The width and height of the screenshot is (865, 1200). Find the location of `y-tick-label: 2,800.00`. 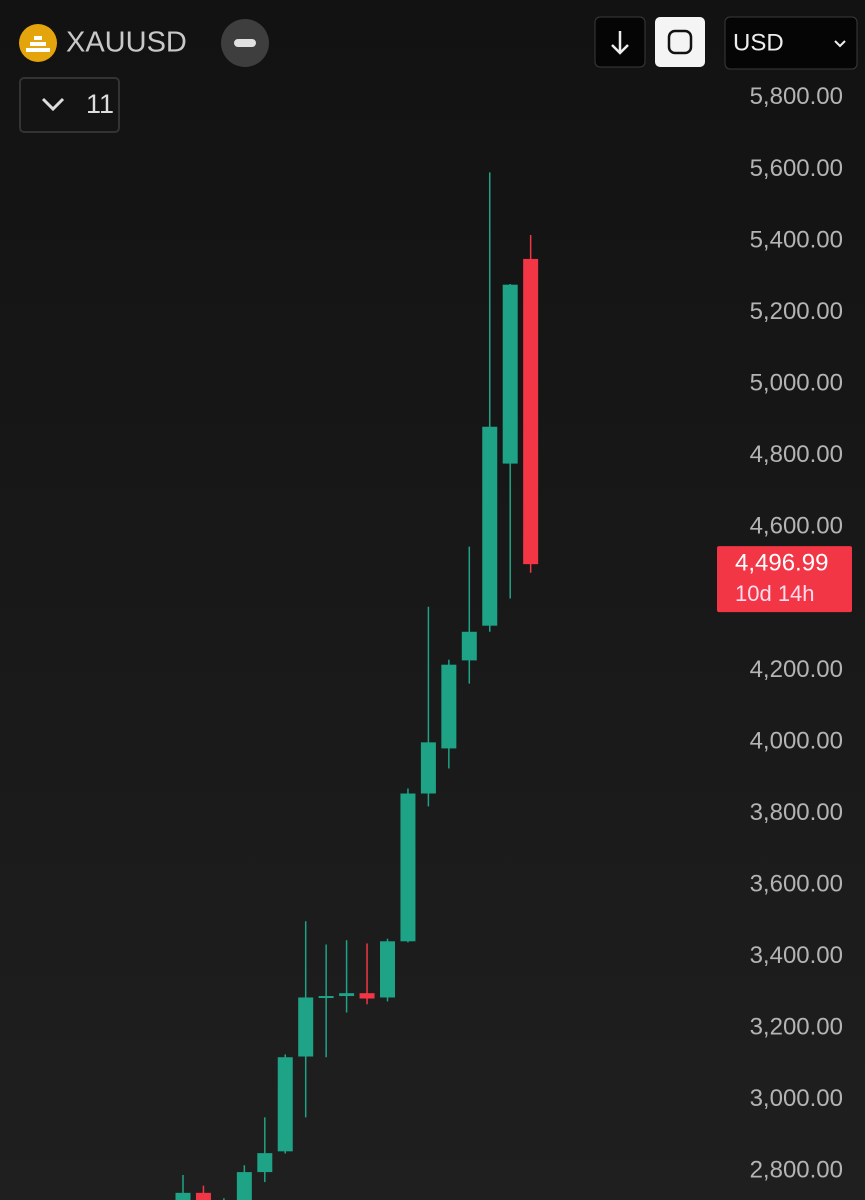

y-tick-label: 2,800.00 is located at coordinates (796, 1170).